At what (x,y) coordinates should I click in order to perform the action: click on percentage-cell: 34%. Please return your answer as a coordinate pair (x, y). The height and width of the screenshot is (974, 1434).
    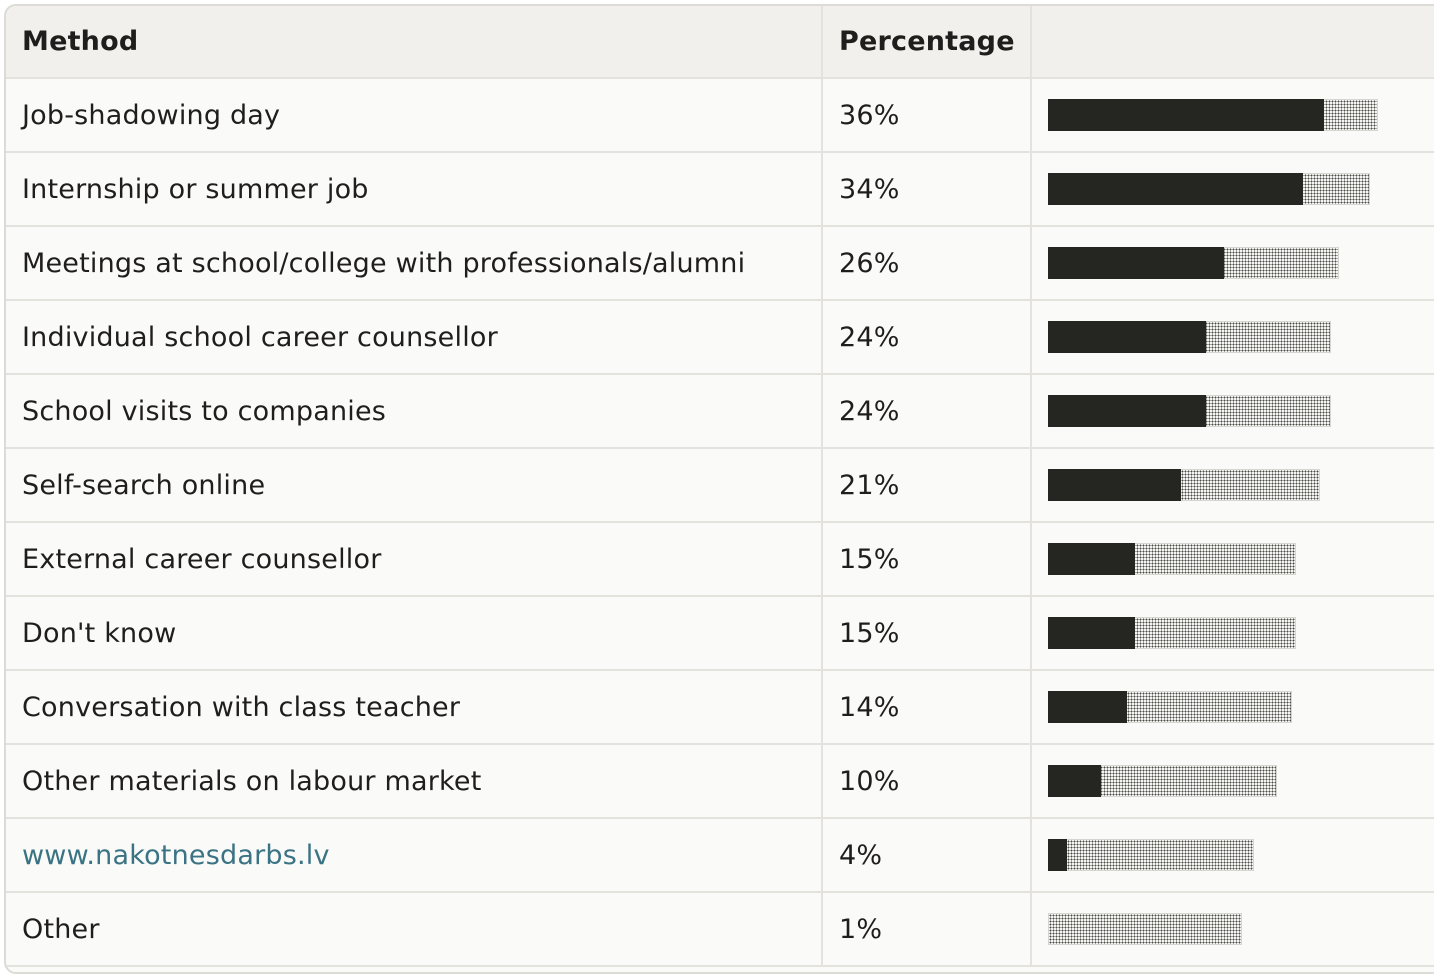
    Looking at the image, I should click on (927, 189).